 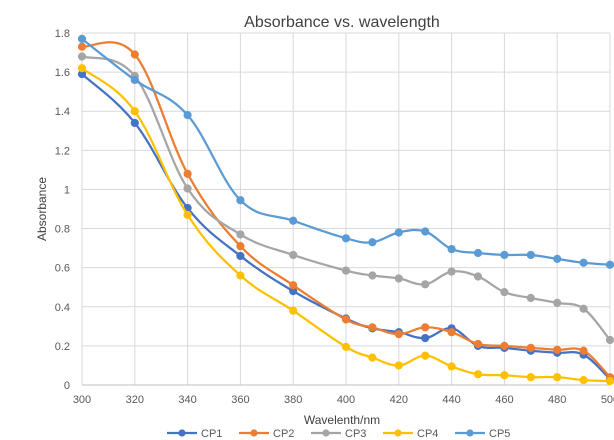 What do you see at coordinates (62, 230) in the screenshot?
I see `y-tick-label: 0.8` at bounding box center [62, 230].